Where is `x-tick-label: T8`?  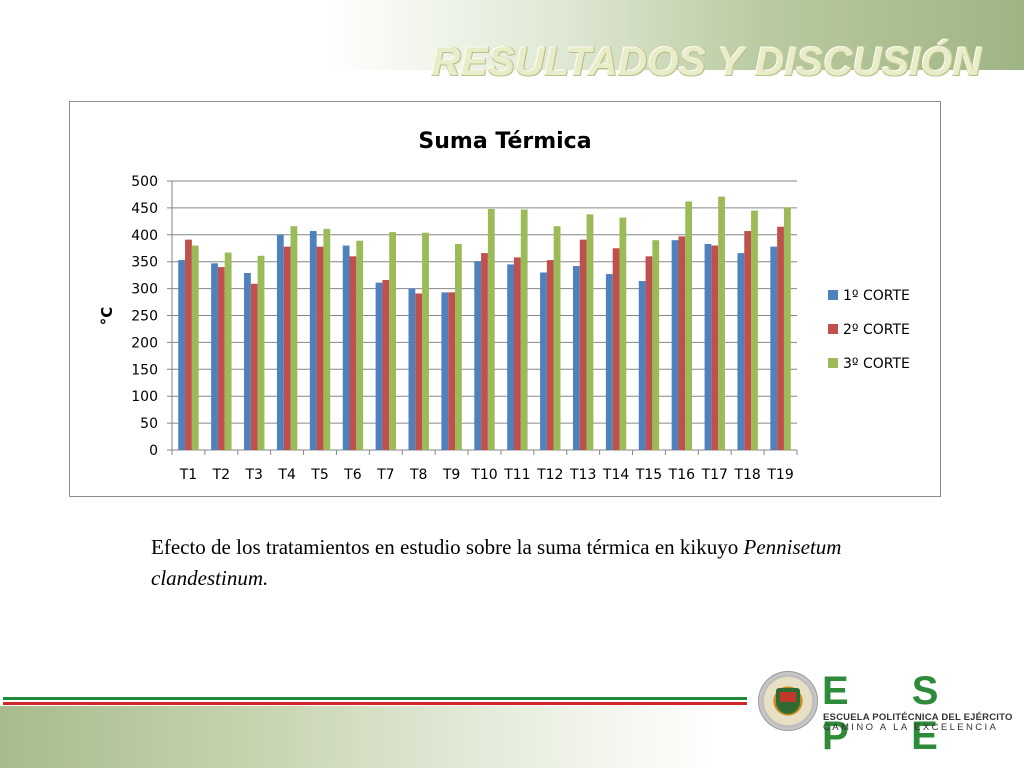
x-tick-label: T8 is located at coordinates (418, 475).